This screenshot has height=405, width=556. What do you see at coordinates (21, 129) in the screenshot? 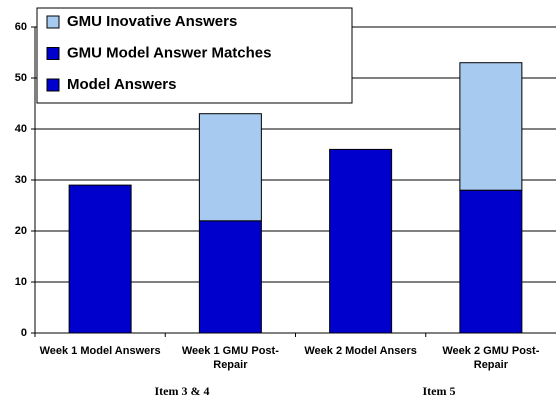
I see `y-tick-label: 40` at bounding box center [21, 129].